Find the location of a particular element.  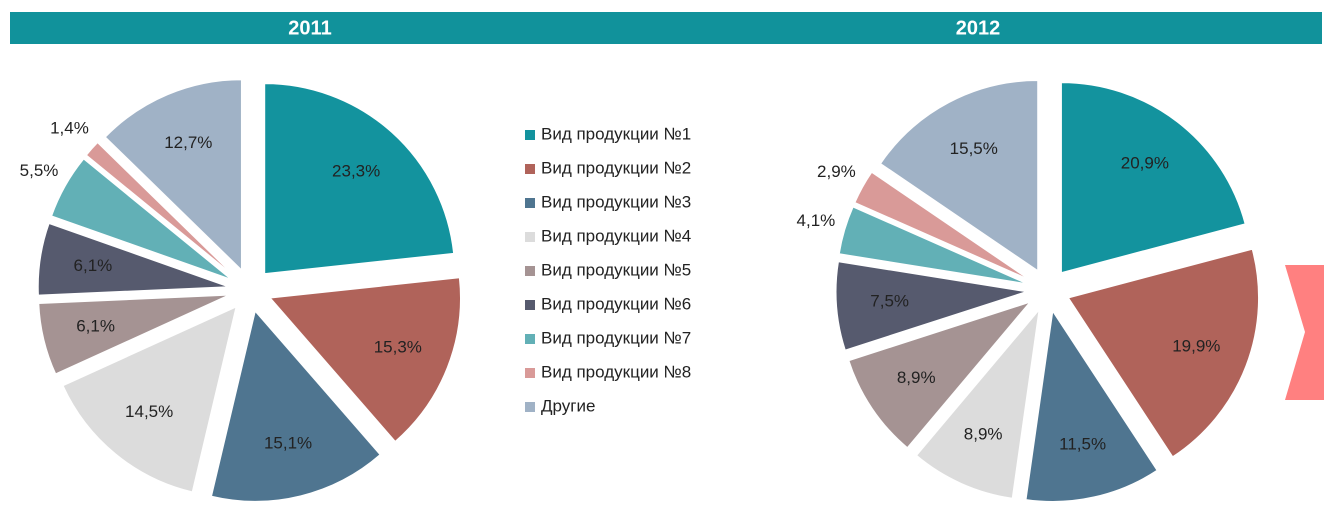

legend-label: Вид продукции №8 is located at coordinates (616, 371).